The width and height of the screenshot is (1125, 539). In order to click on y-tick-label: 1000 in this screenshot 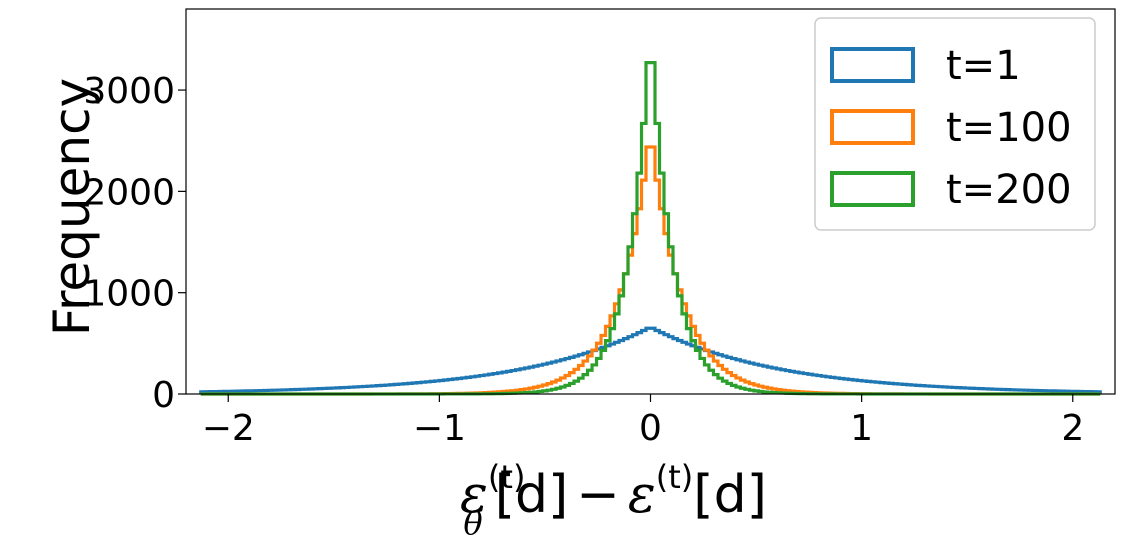, I will do `click(129, 294)`.